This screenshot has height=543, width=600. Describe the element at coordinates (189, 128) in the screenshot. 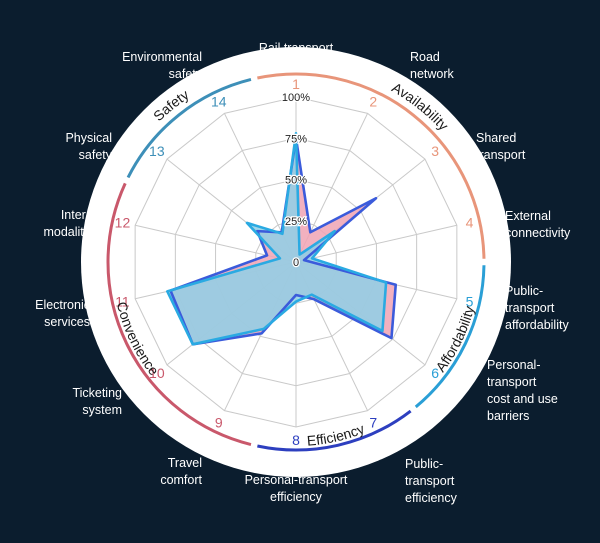

I see `category-arc-safety` at that location.